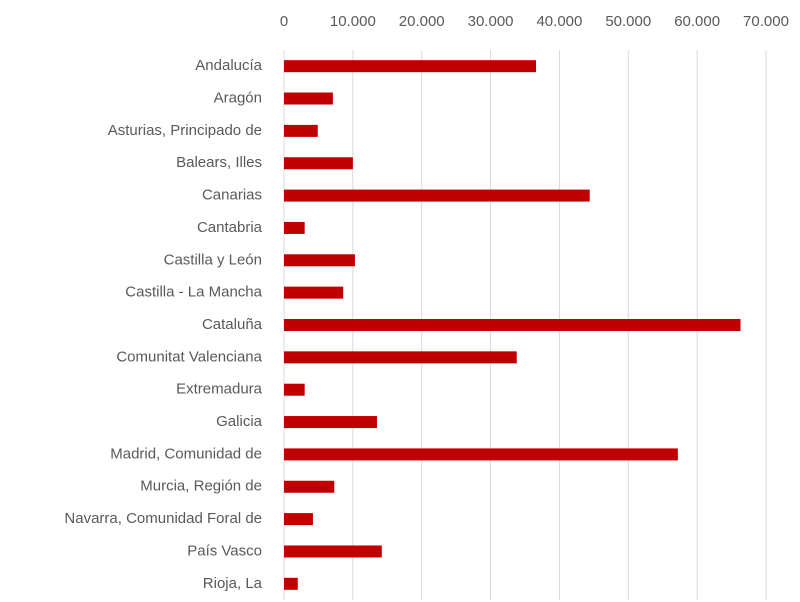 This screenshot has width=800, height=602. I want to click on x-tick-label: 20.000, so click(422, 21).